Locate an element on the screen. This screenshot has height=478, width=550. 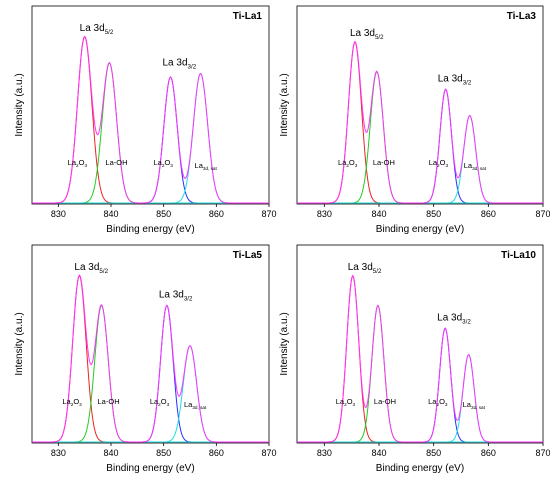
panel-title: Ti-La10 is located at coordinates (518, 255).